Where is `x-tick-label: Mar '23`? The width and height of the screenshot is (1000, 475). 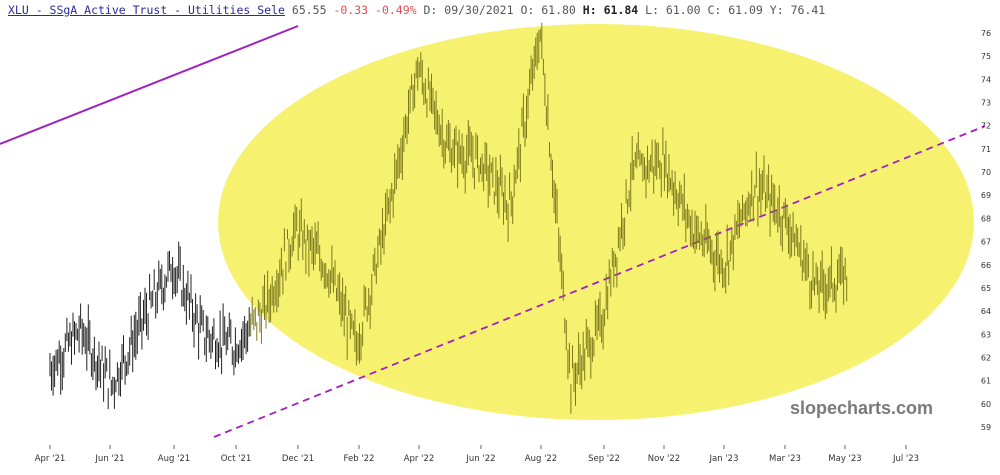
x-tick-label: Mar '23 is located at coordinates (785, 459).